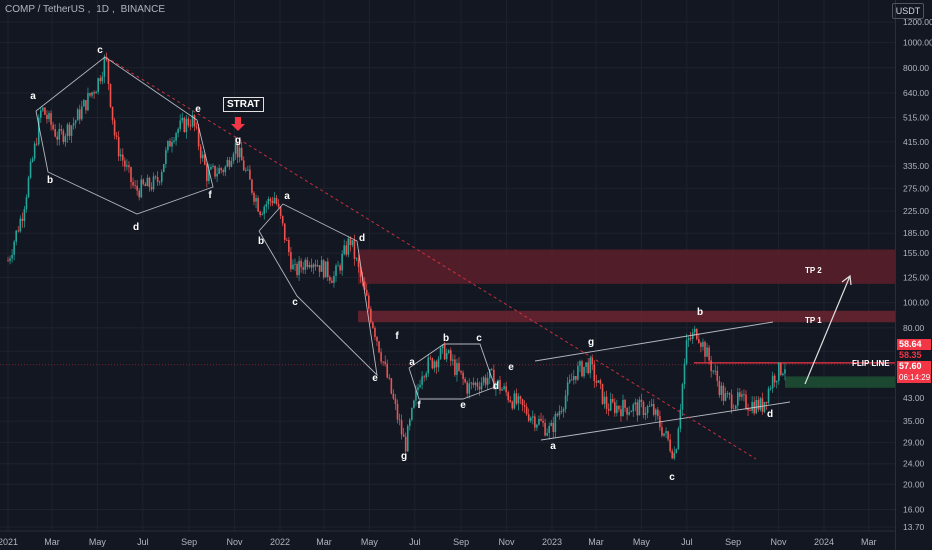 The image size is (932, 550). Describe the element at coordinates (461, 542) in the screenshot. I see `time-axis-label: Sep` at that location.